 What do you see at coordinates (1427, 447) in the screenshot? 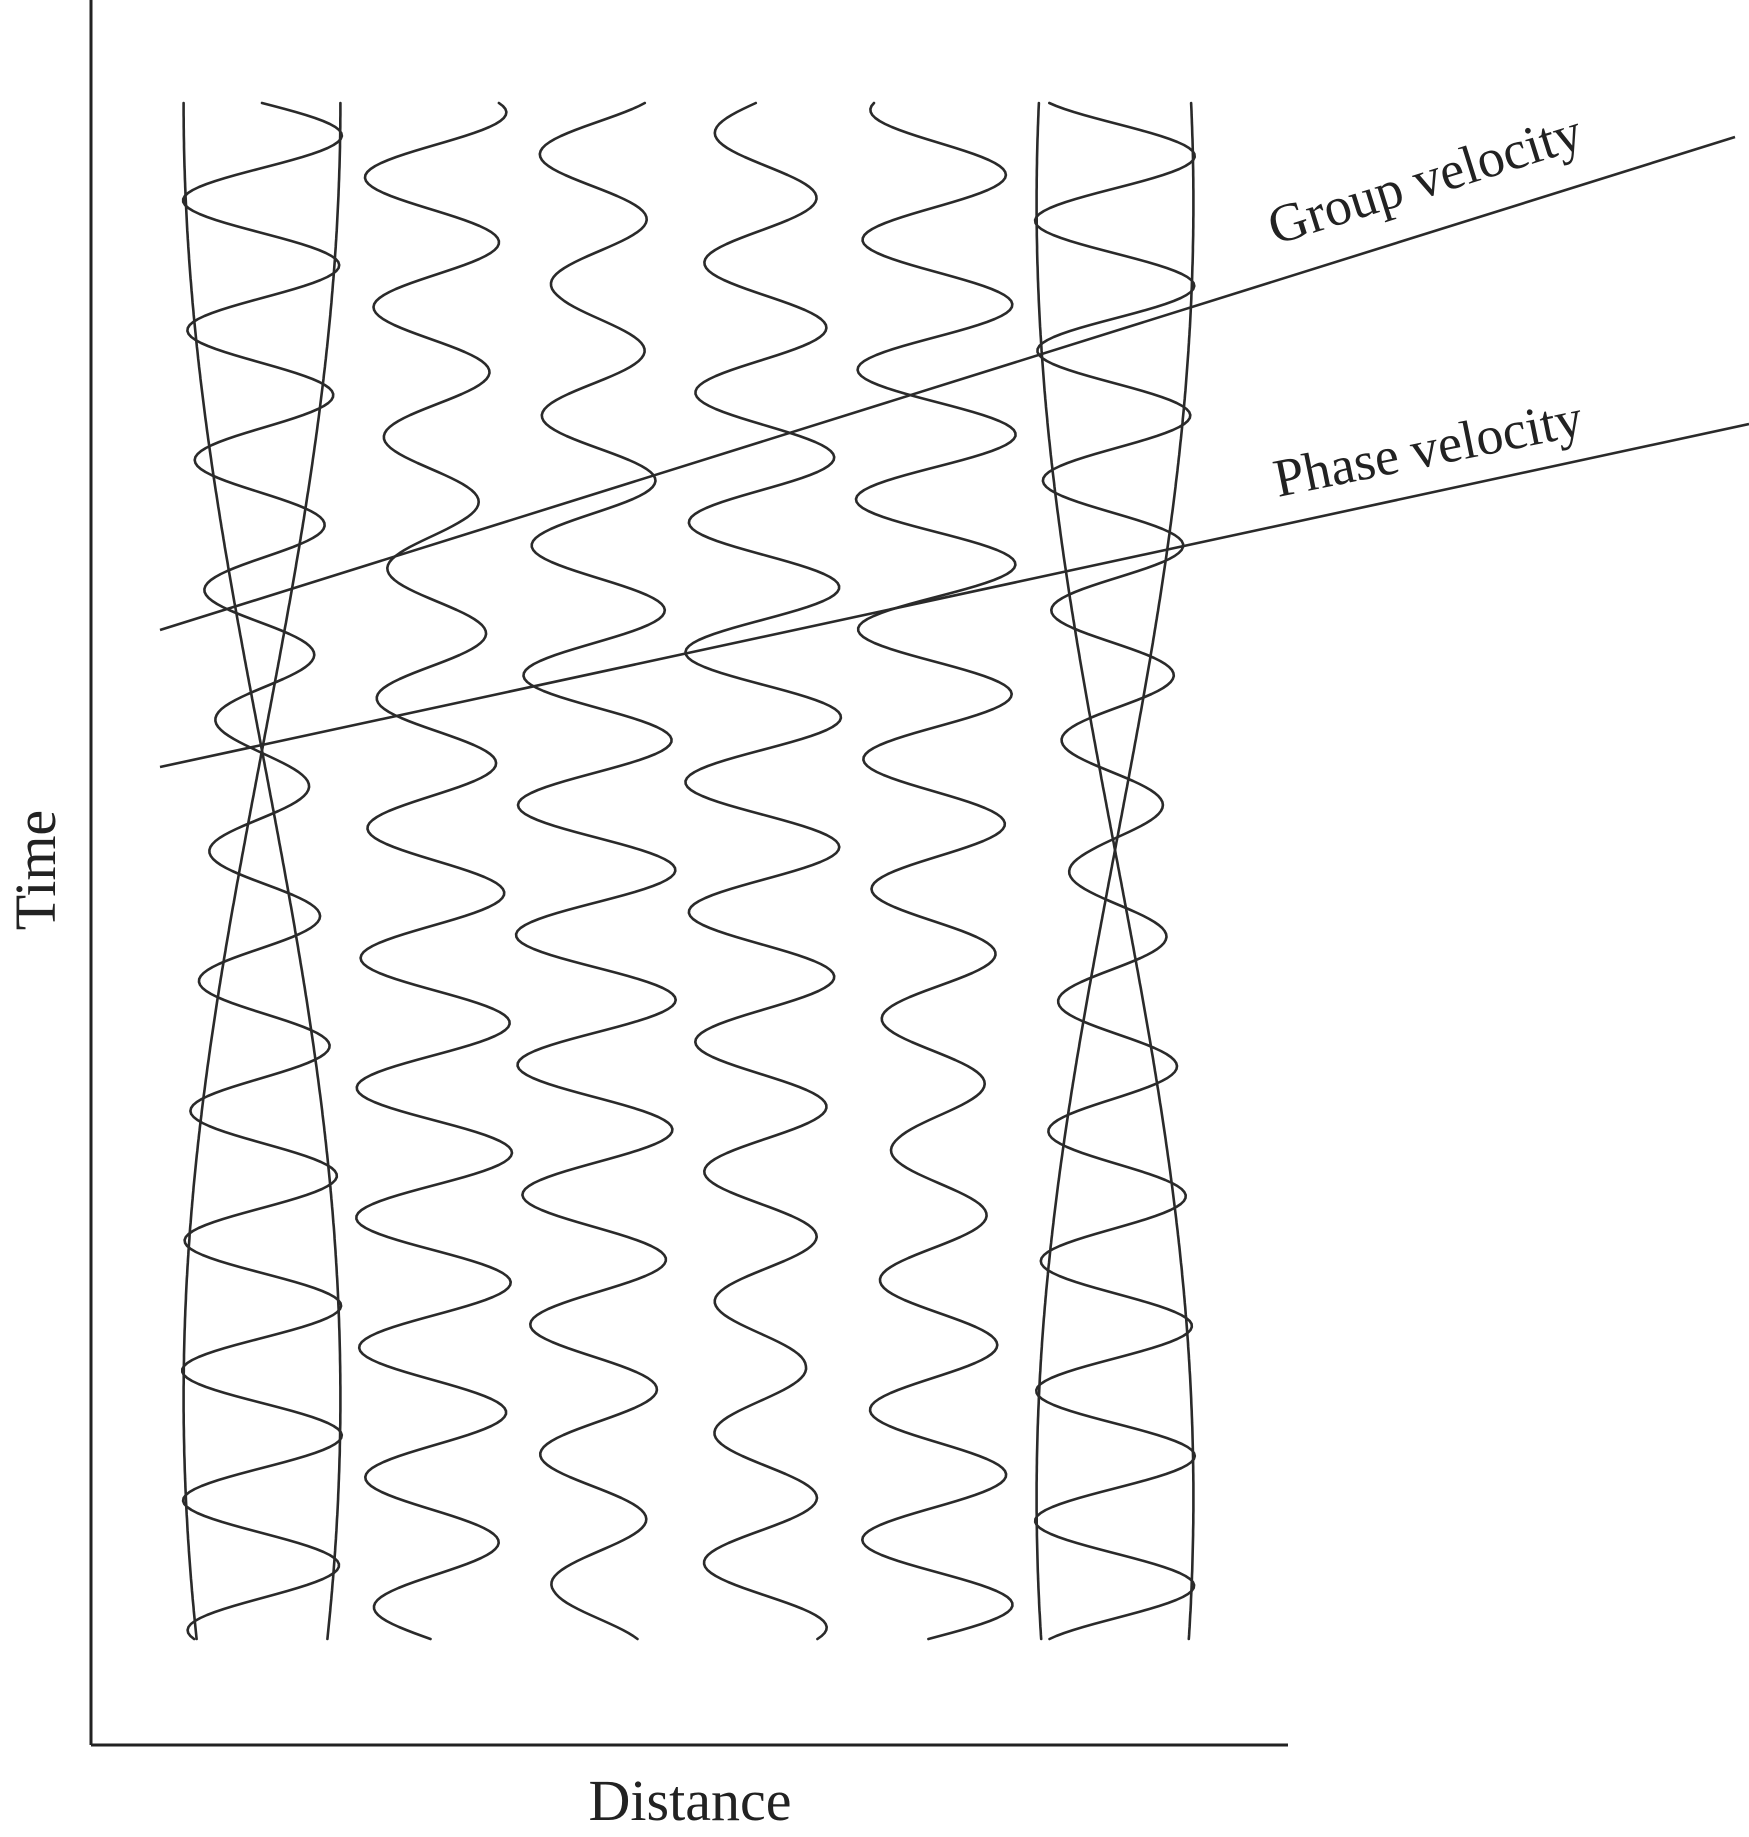
I see `phase-velocity-label: Phase velocity` at bounding box center [1427, 447].